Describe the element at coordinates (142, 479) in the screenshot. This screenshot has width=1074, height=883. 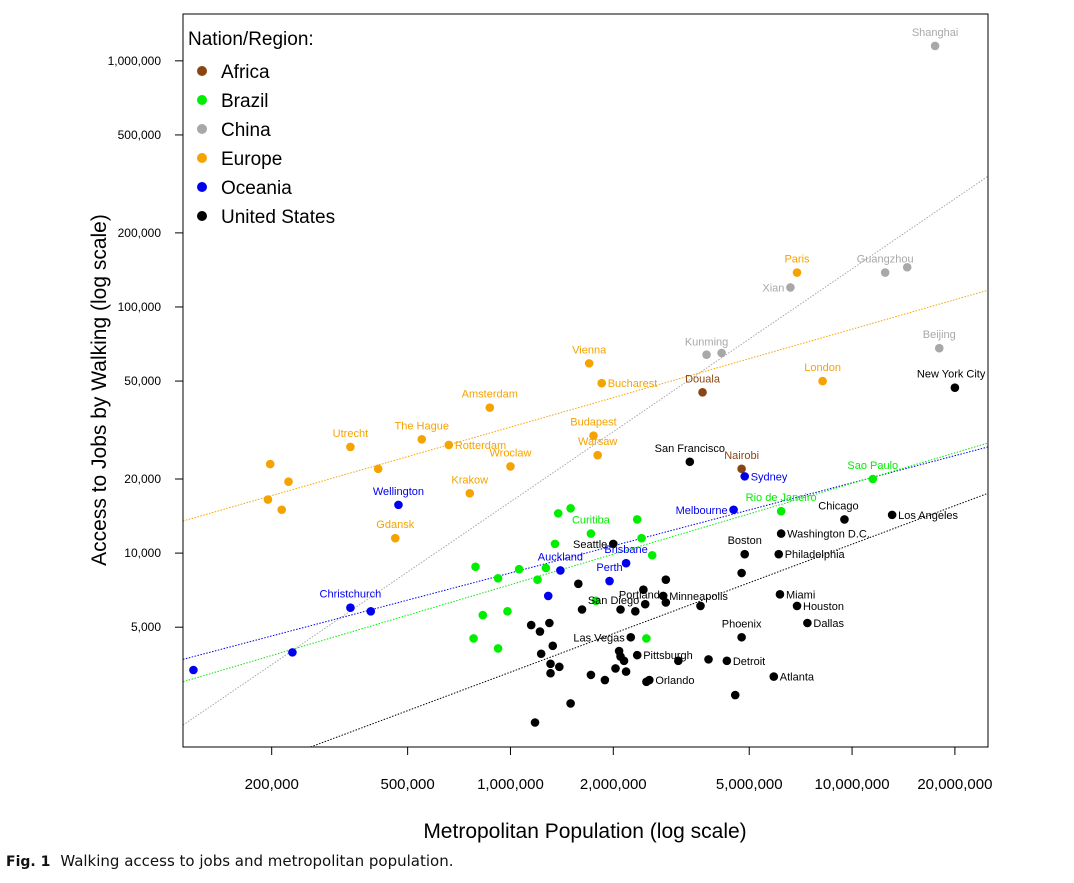
I see `y-tick-label-2: 20,000` at that location.